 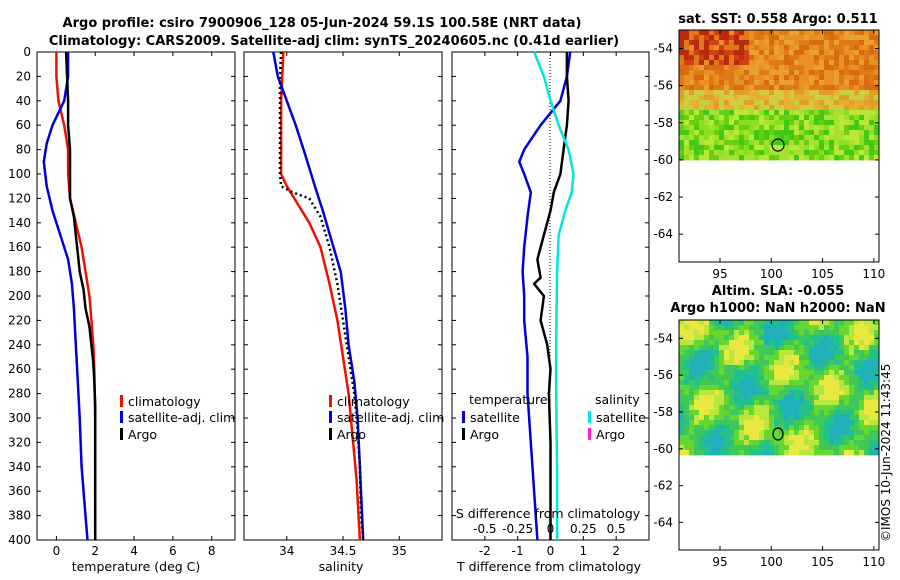 What do you see at coordinates (19, 491) in the screenshot?
I see `depth-tick-label: 360` at bounding box center [19, 491].